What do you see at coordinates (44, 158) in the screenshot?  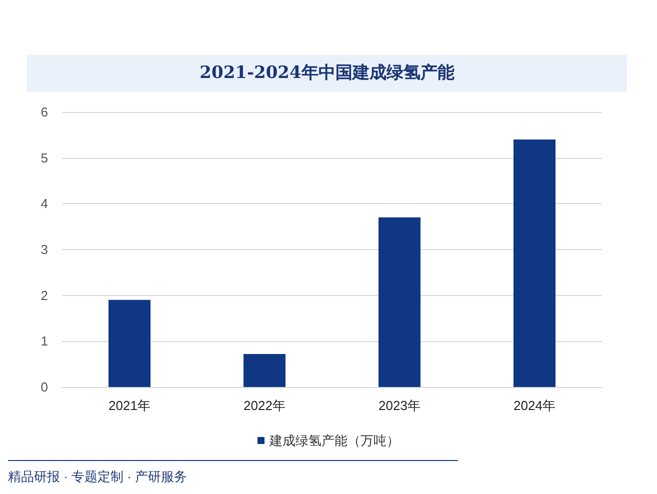 I see `y-tick-label: 5` at bounding box center [44, 158].